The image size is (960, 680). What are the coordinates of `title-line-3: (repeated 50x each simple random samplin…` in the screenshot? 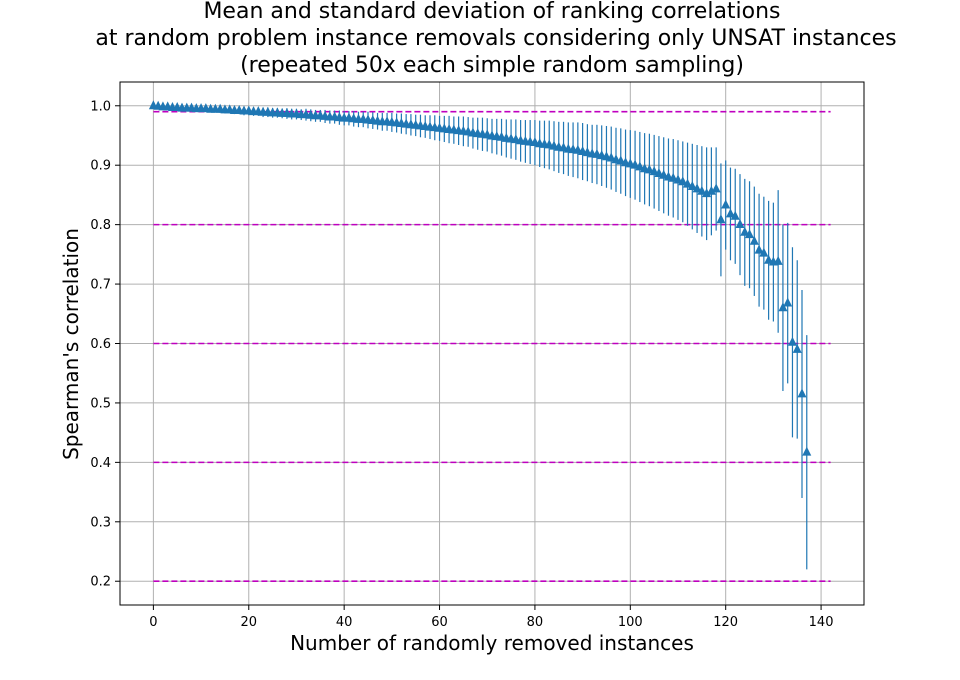 It's located at (492, 65).